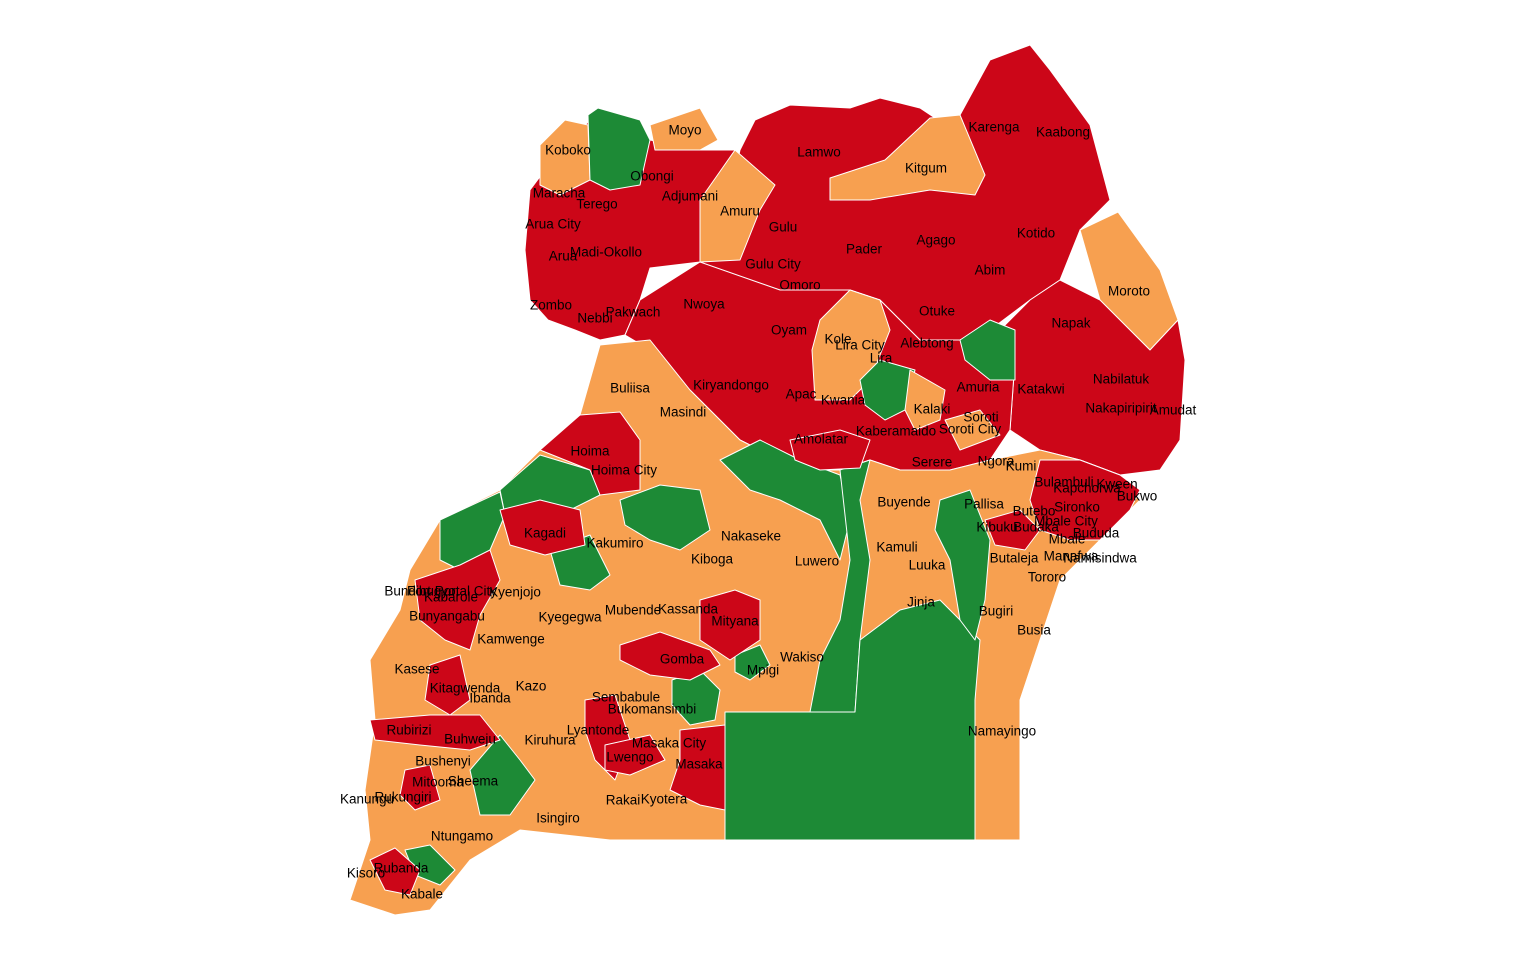 The image size is (1536, 960). Describe the element at coordinates (984, 504) in the screenshot. I see `district-label: Pallisa` at that location.